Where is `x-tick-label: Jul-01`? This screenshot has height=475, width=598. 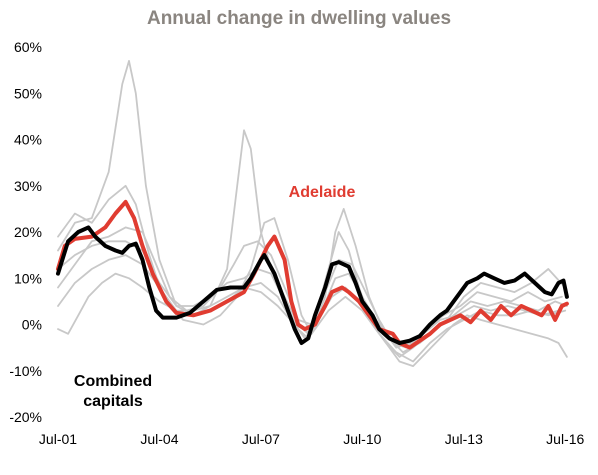
x-tick-label: Jul-01 is located at coordinates (58, 439).